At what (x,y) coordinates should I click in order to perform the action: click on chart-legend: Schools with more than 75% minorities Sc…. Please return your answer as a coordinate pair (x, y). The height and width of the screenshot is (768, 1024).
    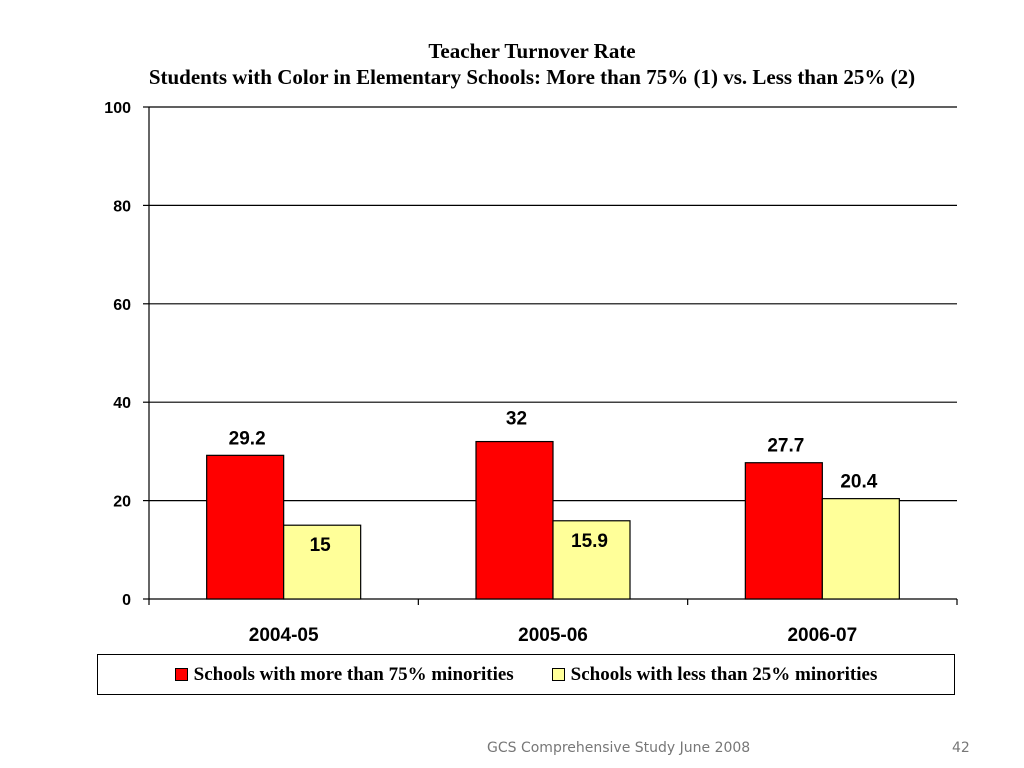
    Looking at the image, I should click on (526, 674).